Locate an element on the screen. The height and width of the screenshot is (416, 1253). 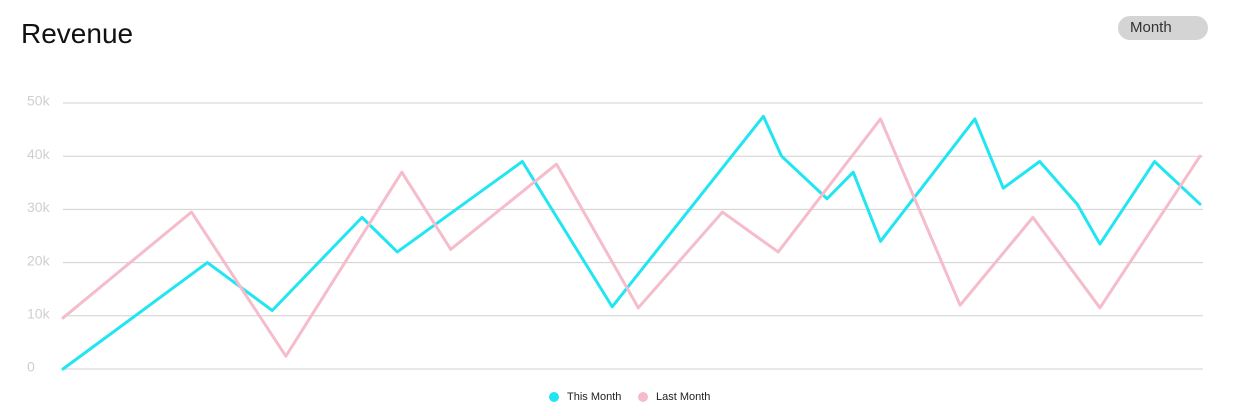
period-button: Month is located at coordinates (1163, 28).